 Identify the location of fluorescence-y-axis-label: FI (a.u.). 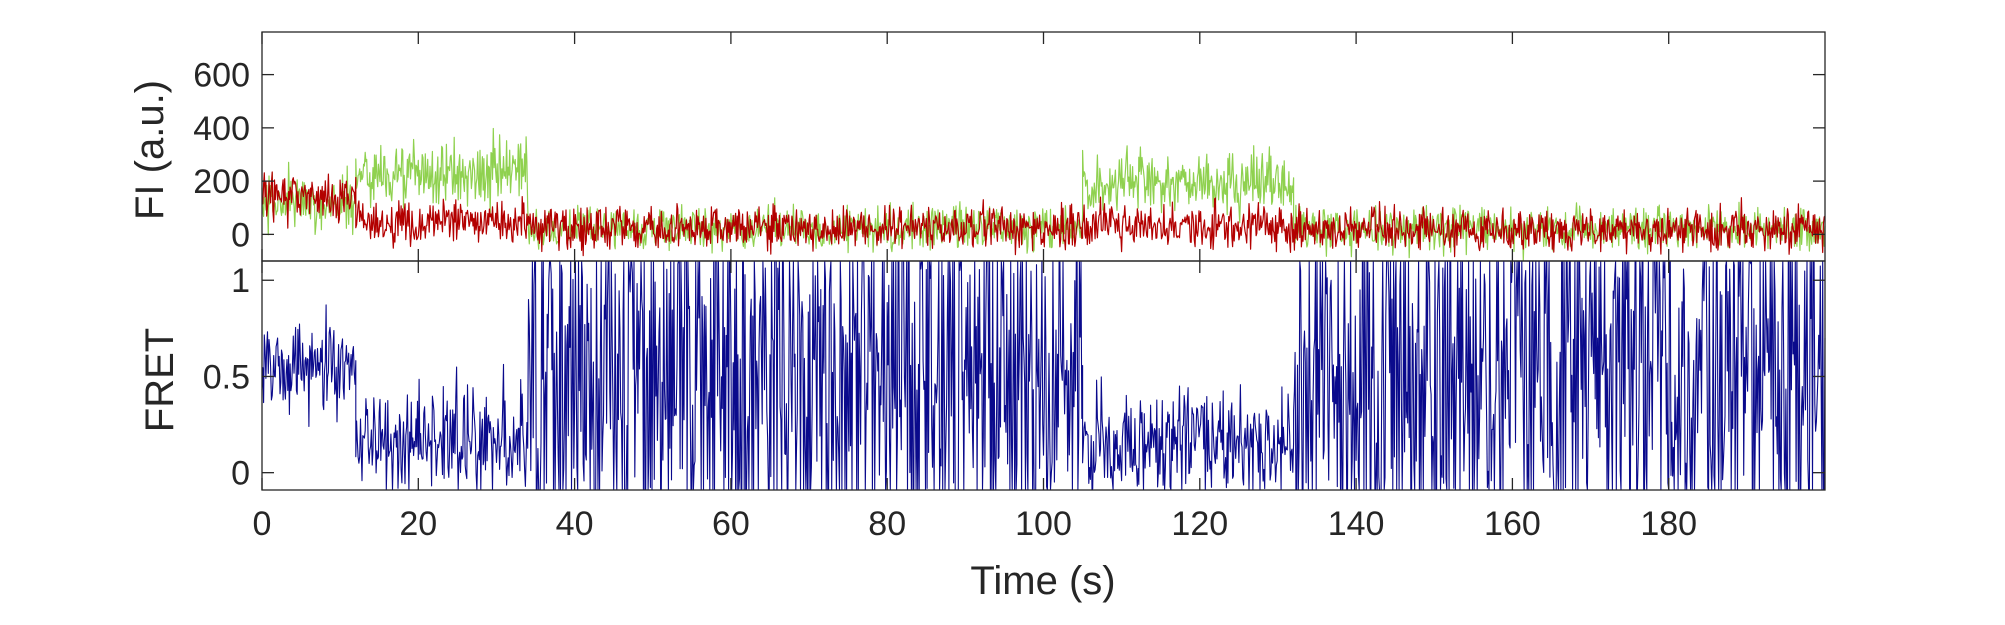
(150, 150).